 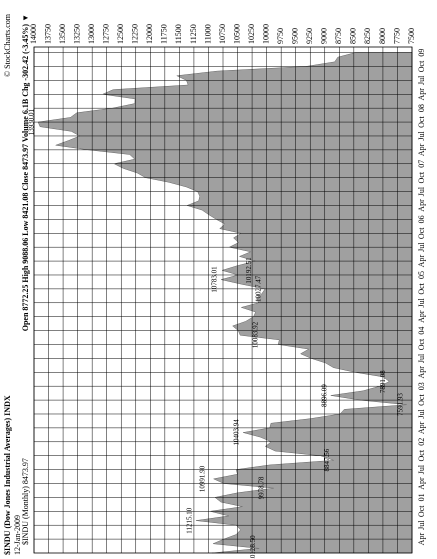 I want to click on x-tick-label: 06, so click(x=421, y=219).